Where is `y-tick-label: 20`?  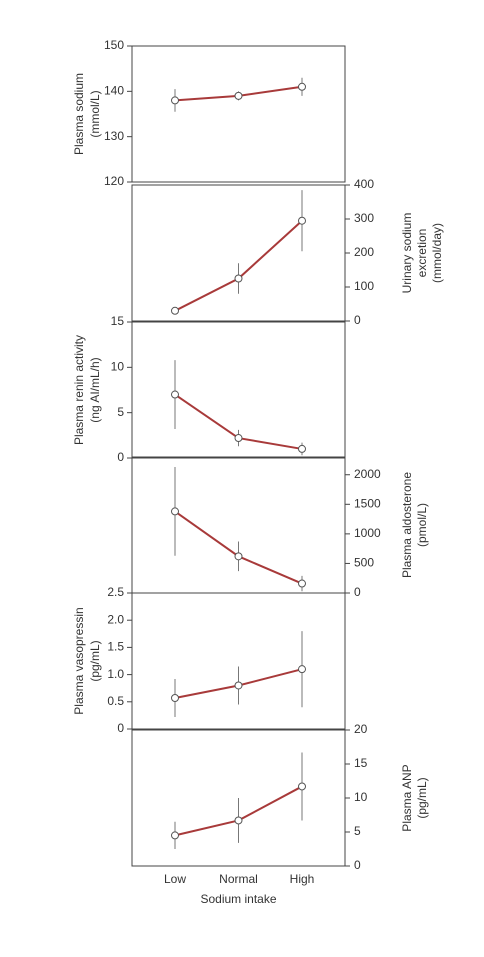
y-tick-label: 20 is located at coordinates (361, 729).